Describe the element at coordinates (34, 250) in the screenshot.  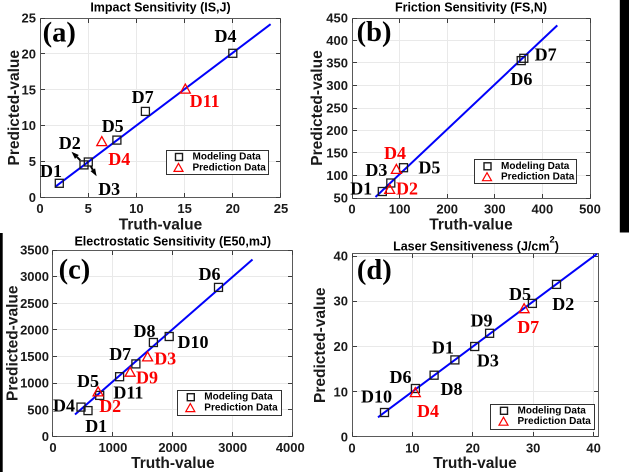
I see `svg-text: 3500` at that location.